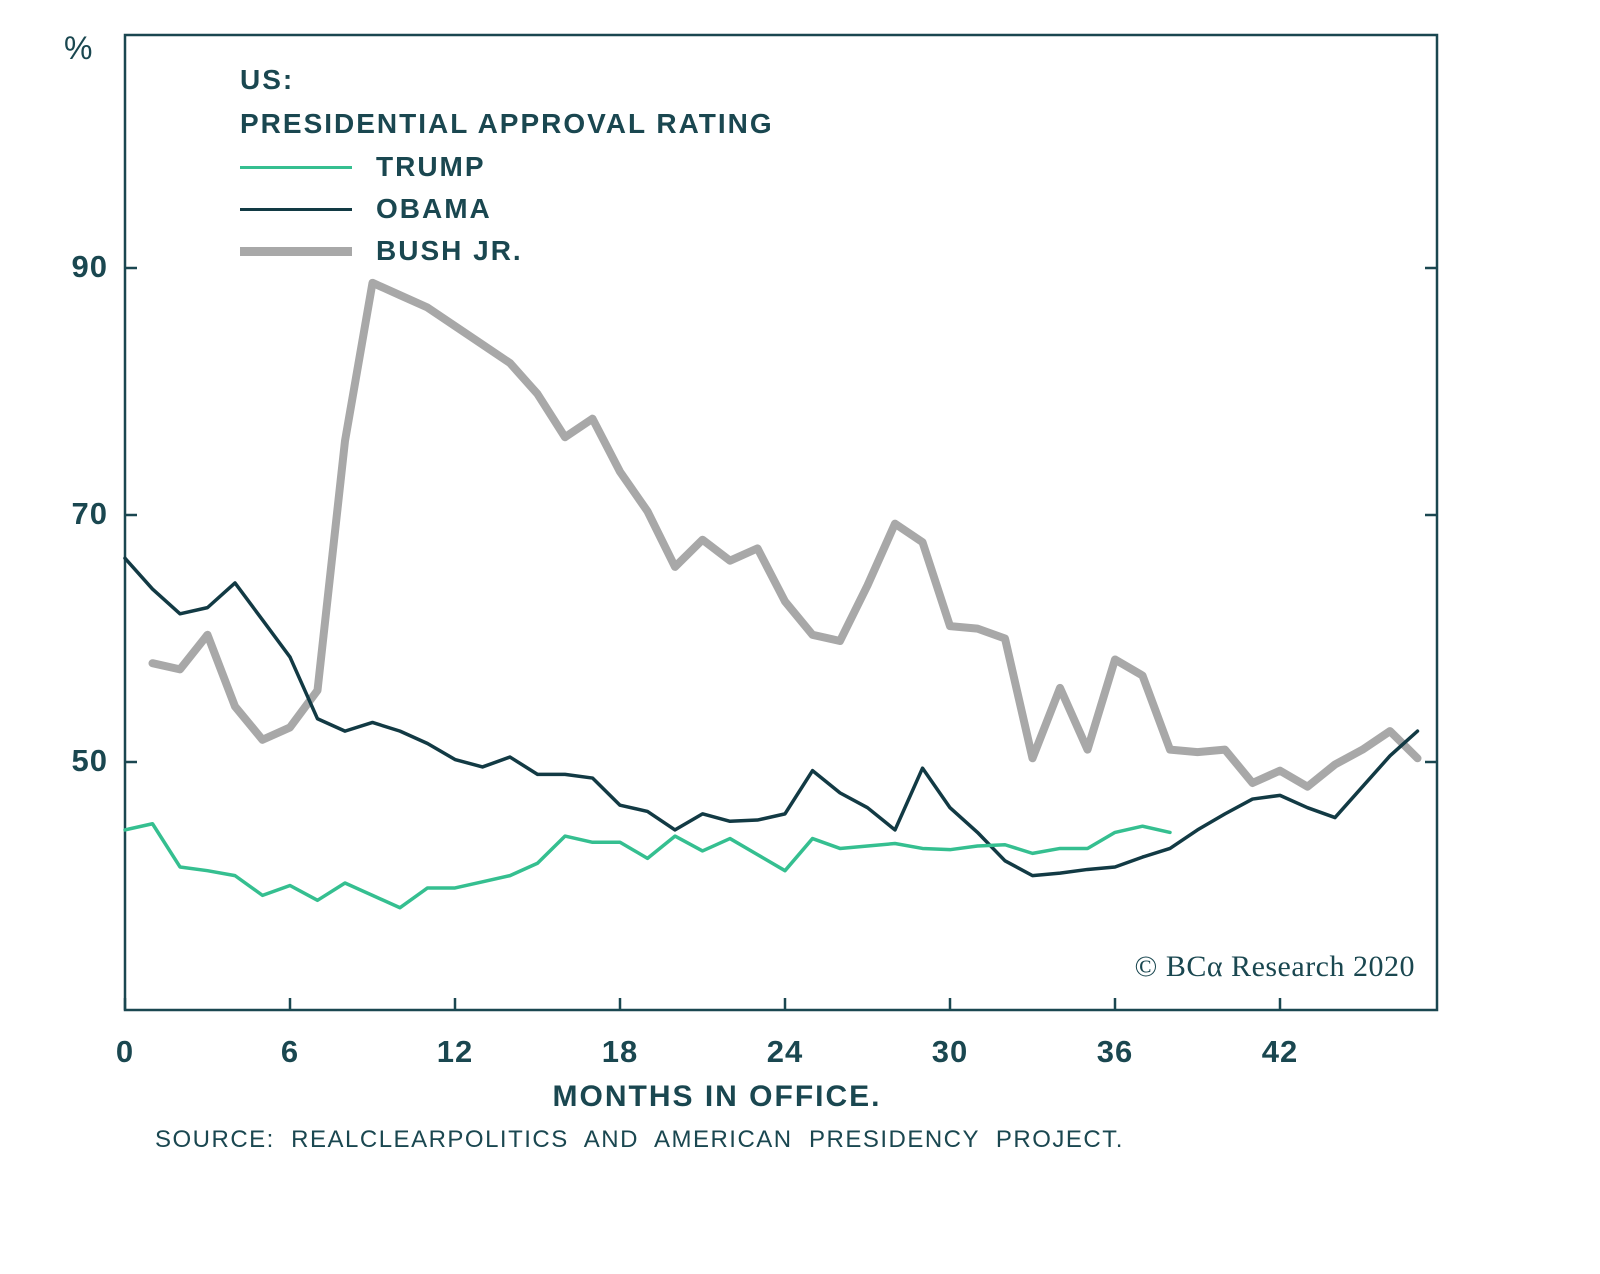 This screenshot has width=1600, height=1274. I want to click on x-tick-label: 24, so click(785, 1051).